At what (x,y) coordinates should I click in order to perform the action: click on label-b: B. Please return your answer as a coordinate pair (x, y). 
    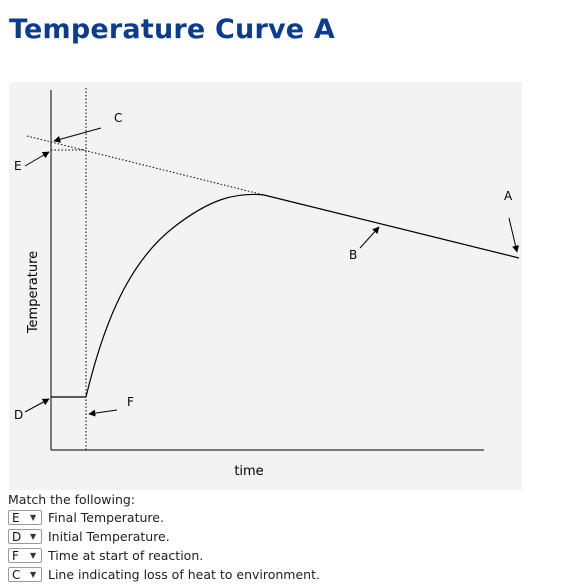
    Looking at the image, I should click on (353, 255).